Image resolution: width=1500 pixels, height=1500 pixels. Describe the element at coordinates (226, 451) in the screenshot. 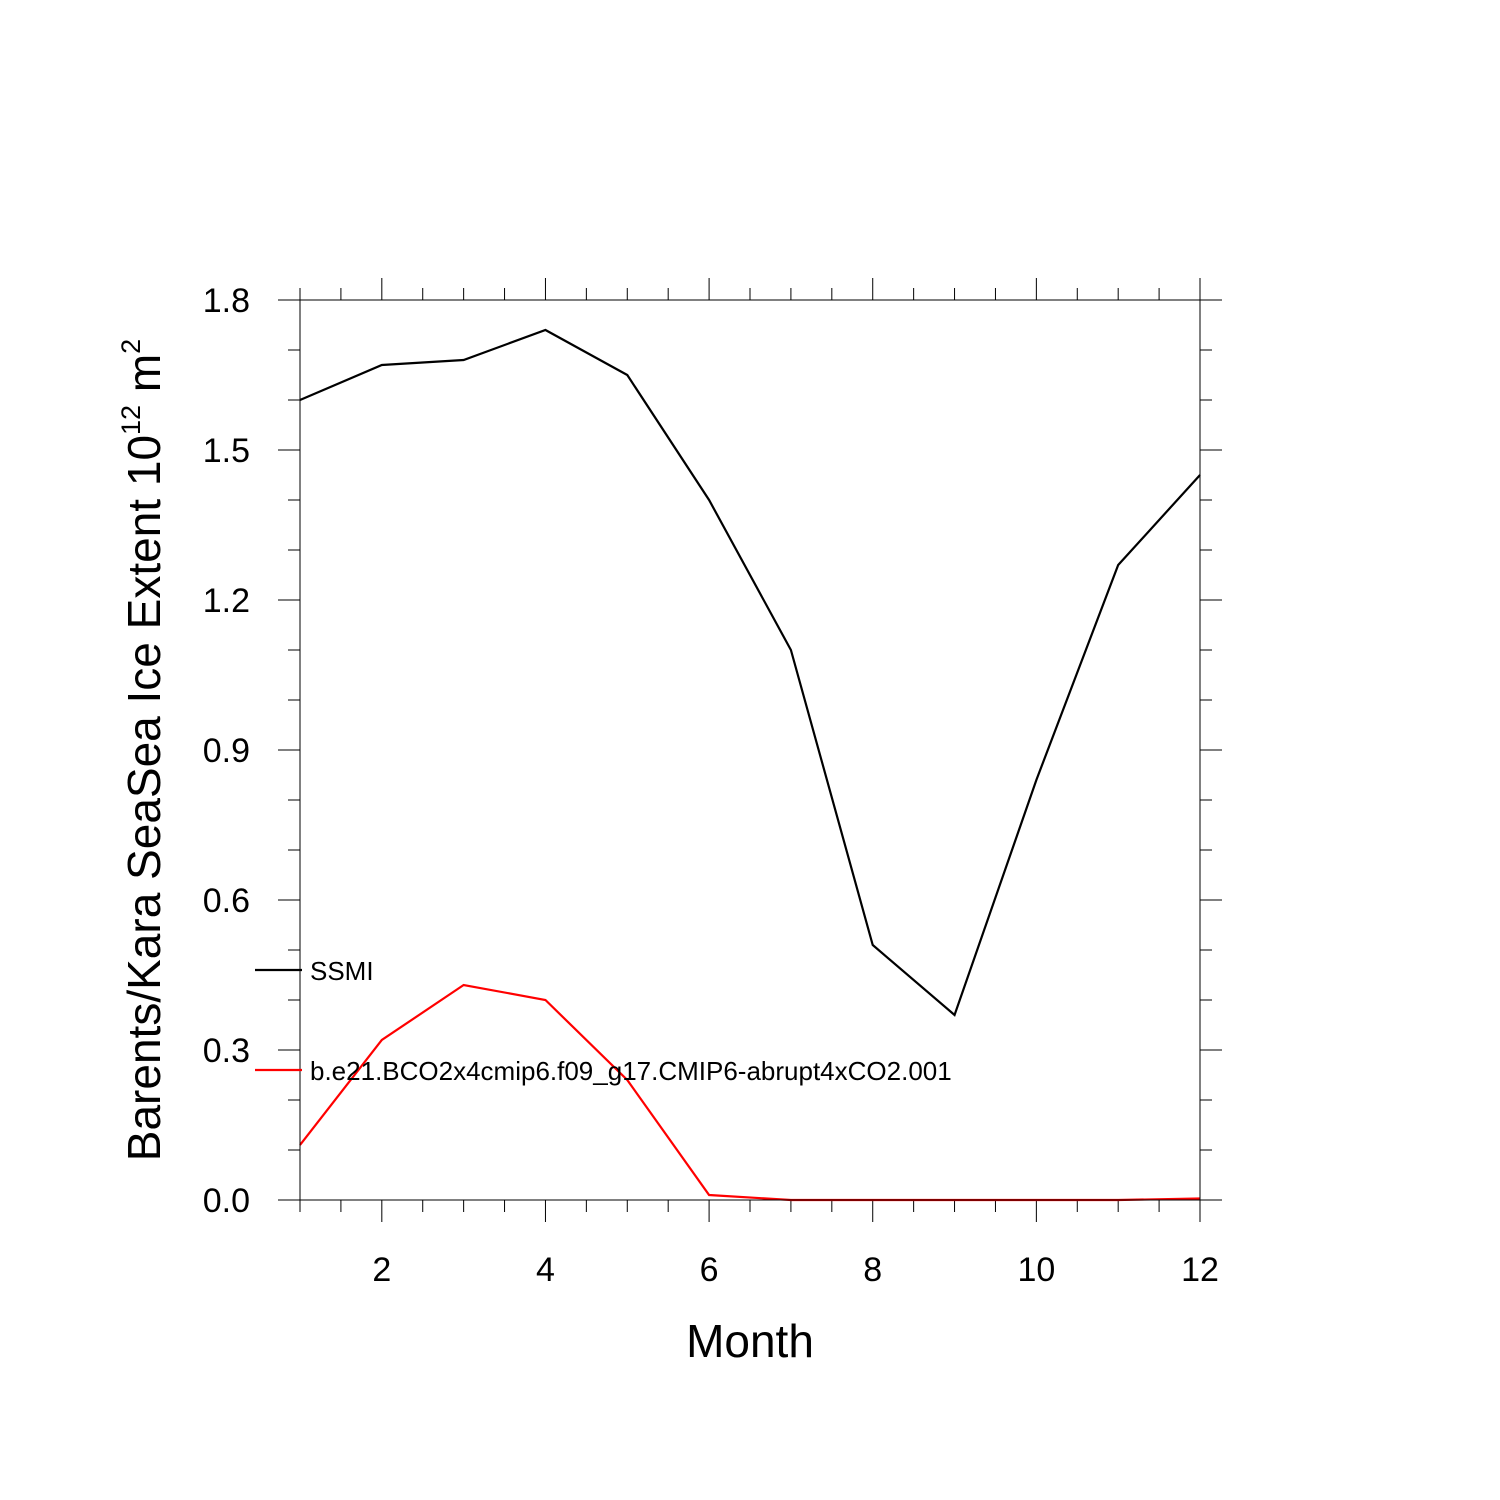

I see `y-tick-label: 1.5` at that location.